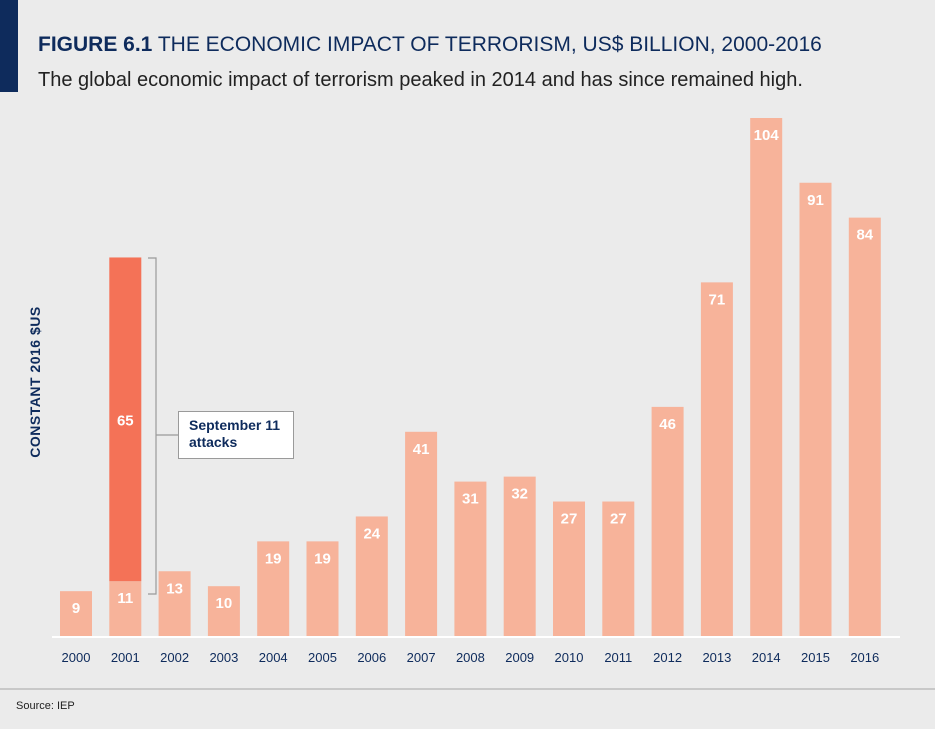  I want to click on x-tick-2008: 2008, so click(470, 657).